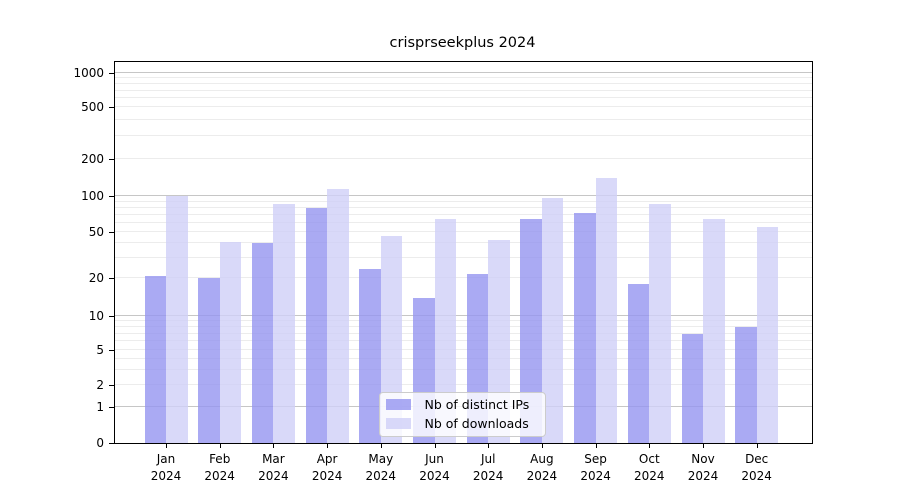  What do you see at coordinates (284, 323) in the screenshot?
I see `bar-downloads-mar` at bounding box center [284, 323].